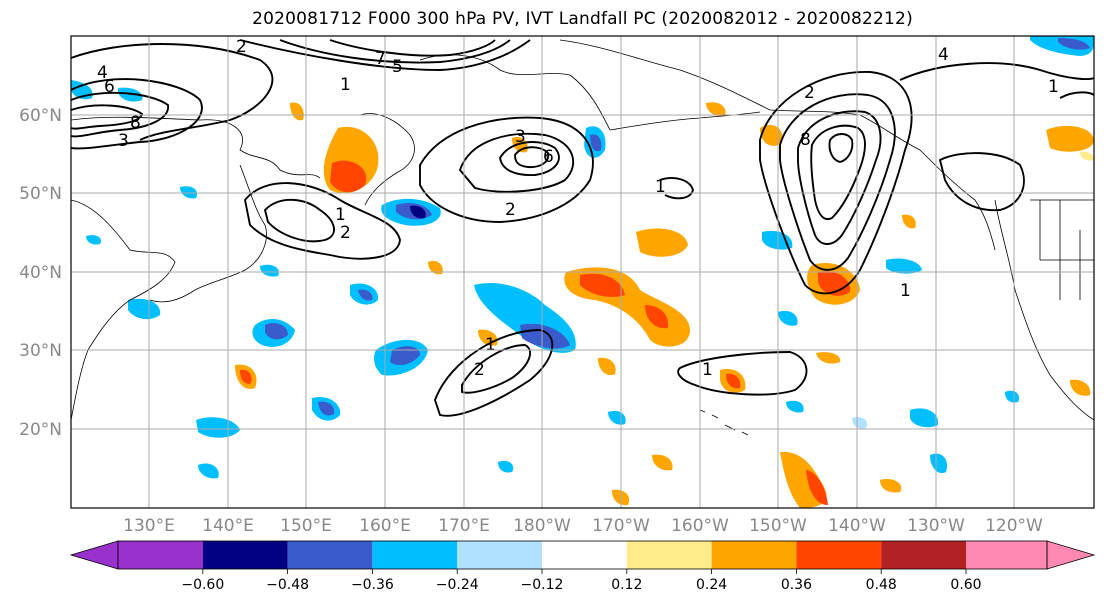 The width and height of the screenshot is (1105, 601). I want to click on contour-label: 5, so click(397, 67).